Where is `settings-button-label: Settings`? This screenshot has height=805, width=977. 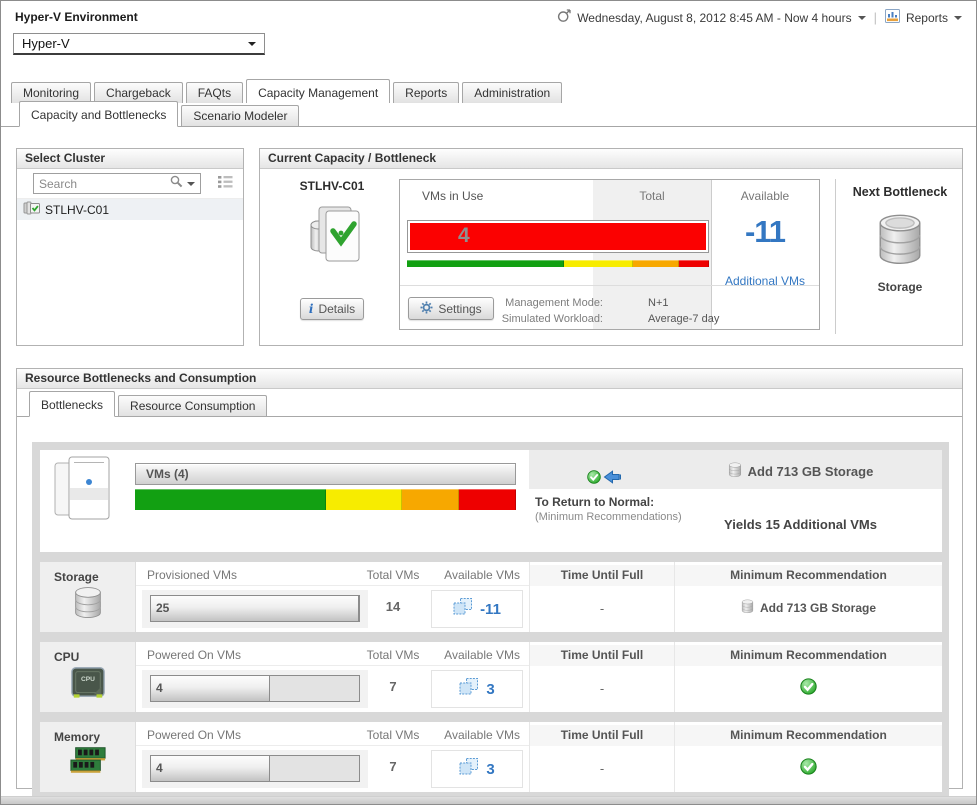 settings-button-label: Settings is located at coordinates (460, 308).